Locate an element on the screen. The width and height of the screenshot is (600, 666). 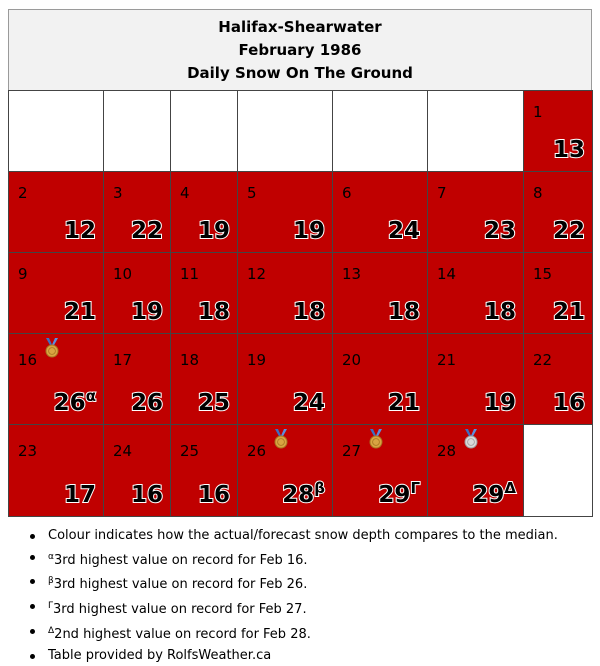
day-cell: 17 26 is located at coordinates (137, 379).